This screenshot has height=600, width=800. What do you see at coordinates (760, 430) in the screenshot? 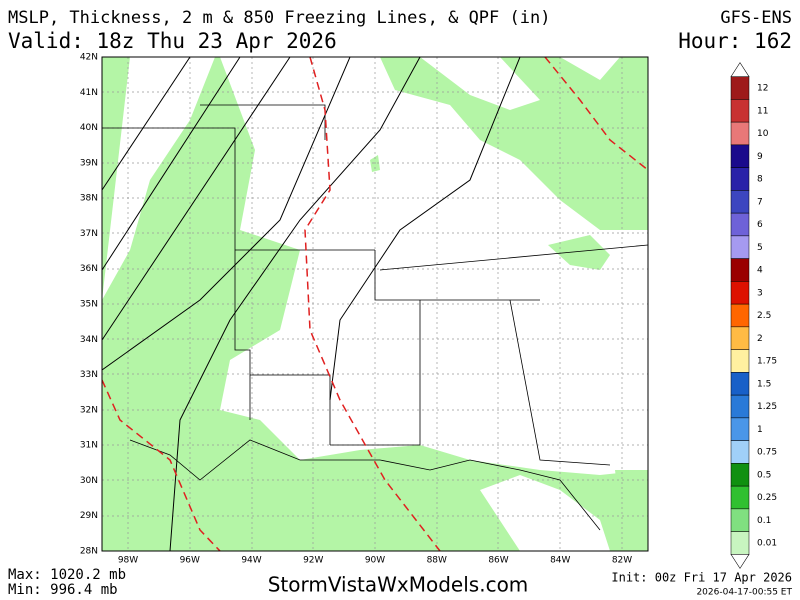
I see `colorbar-label: 1` at bounding box center [760, 430].